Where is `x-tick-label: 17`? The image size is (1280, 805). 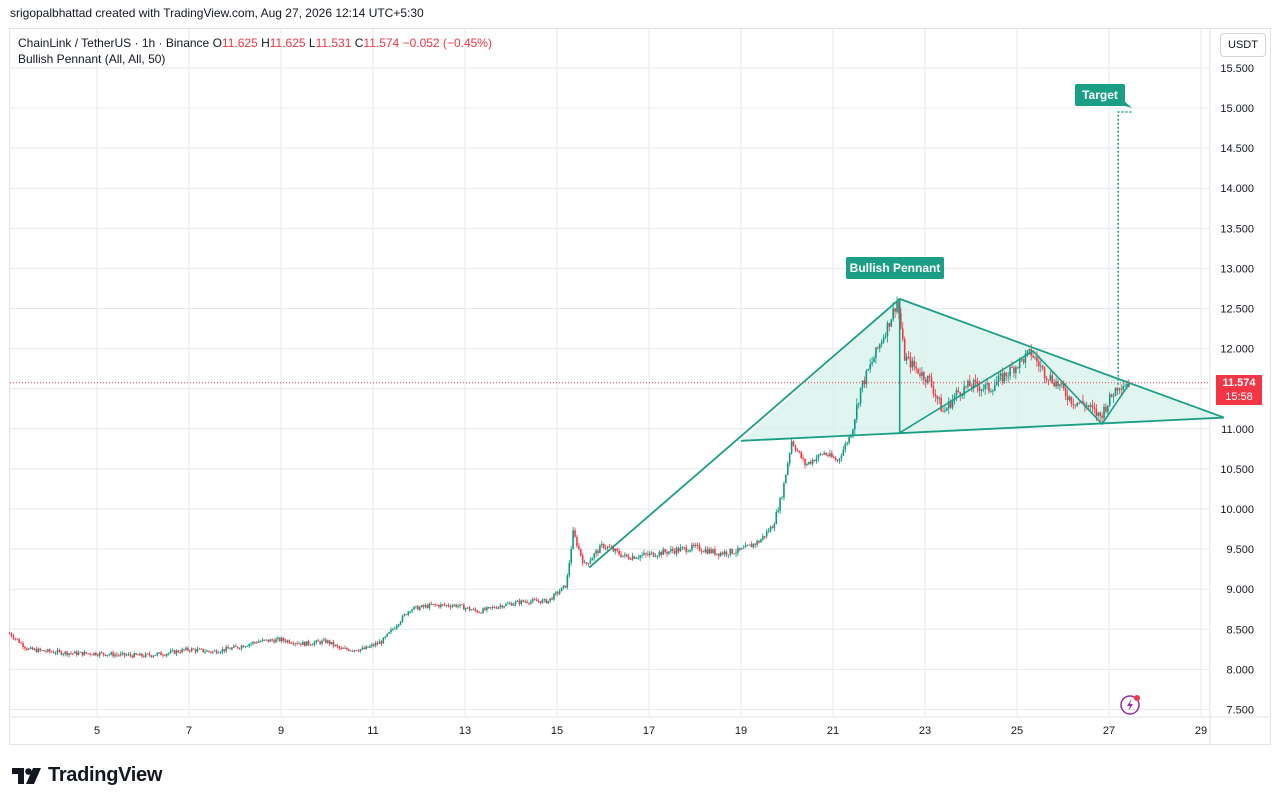 x-tick-label: 17 is located at coordinates (649, 731).